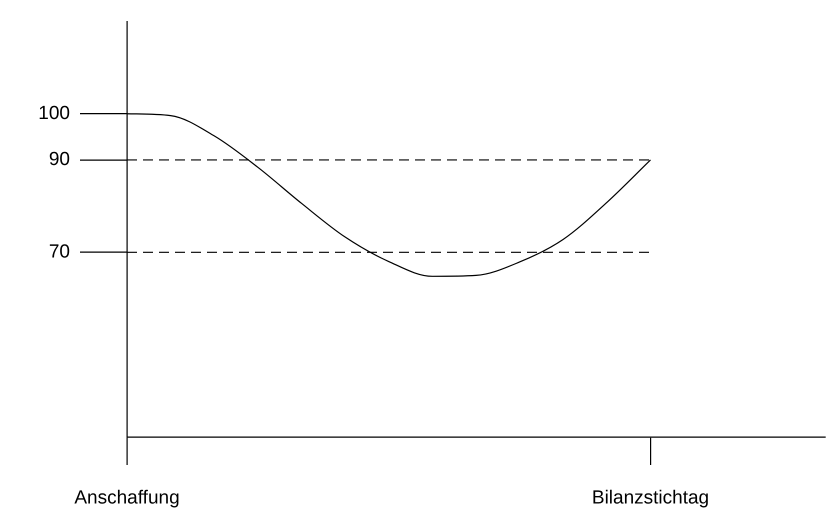 The image size is (830, 511). What do you see at coordinates (59, 159) in the screenshot?
I see `y-tick-label: 90` at bounding box center [59, 159].